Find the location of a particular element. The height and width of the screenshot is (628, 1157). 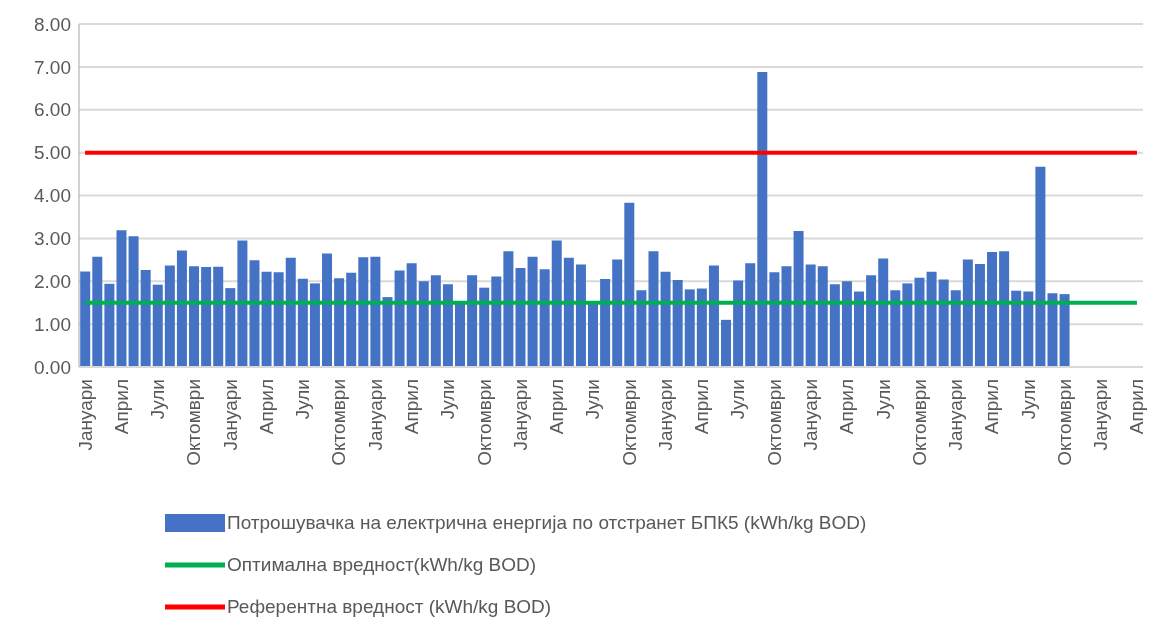

y-tick-label: 4.00 is located at coordinates (52, 196).